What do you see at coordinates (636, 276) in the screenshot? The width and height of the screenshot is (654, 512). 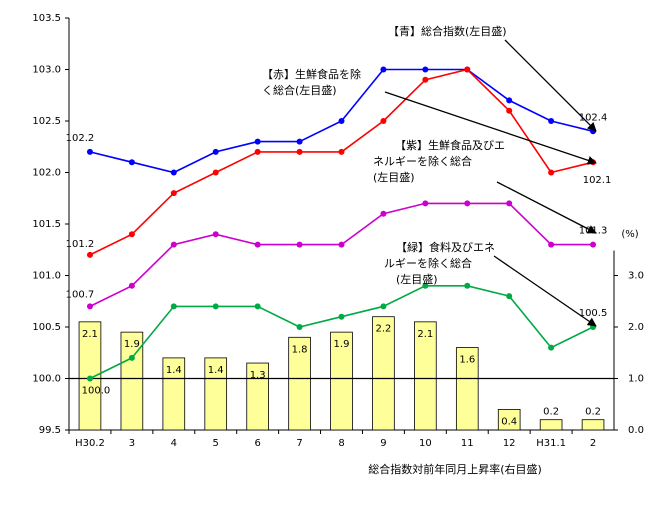 I see `y2-tick-label: 3.0` at bounding box center [636, 276].